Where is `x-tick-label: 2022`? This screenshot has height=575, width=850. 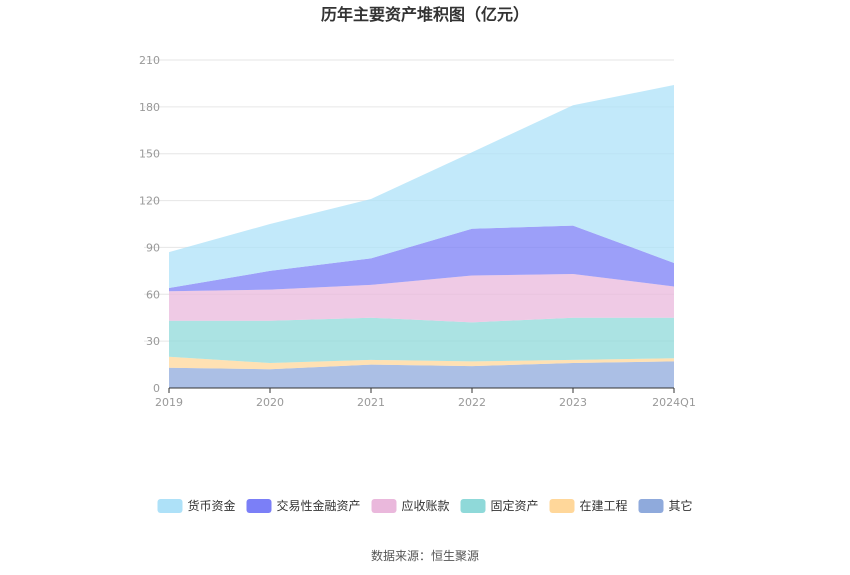 x-tick-label: 2022 is located at coordinates (472, 402).